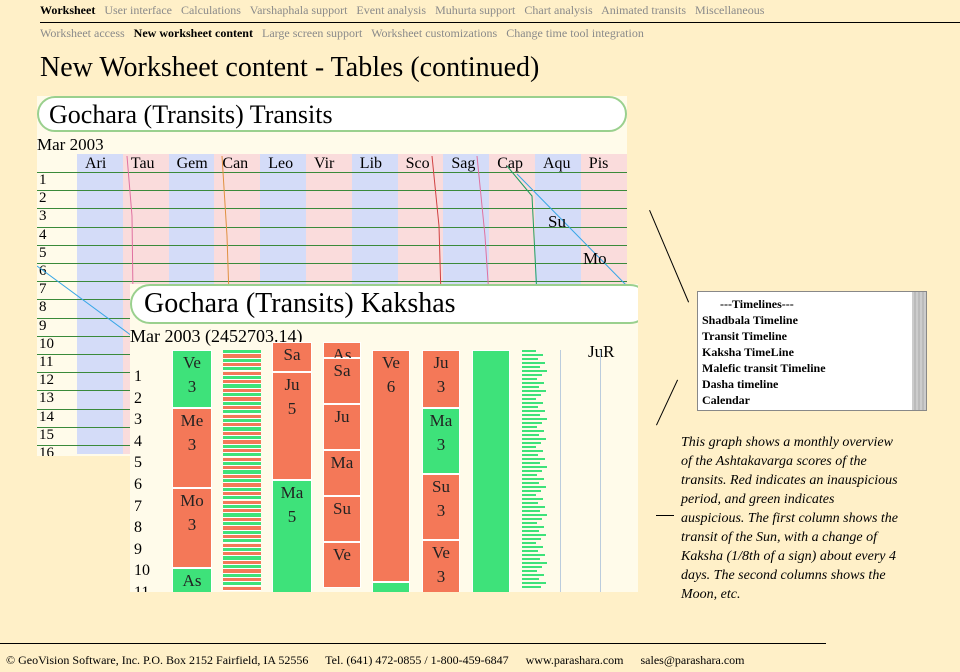 Image resolution: width=960 pixels, height=672 pixels. Describe the element at coordinates (342, 554) in the screenshot. I see `kaksha-planet: Ve` at that location.